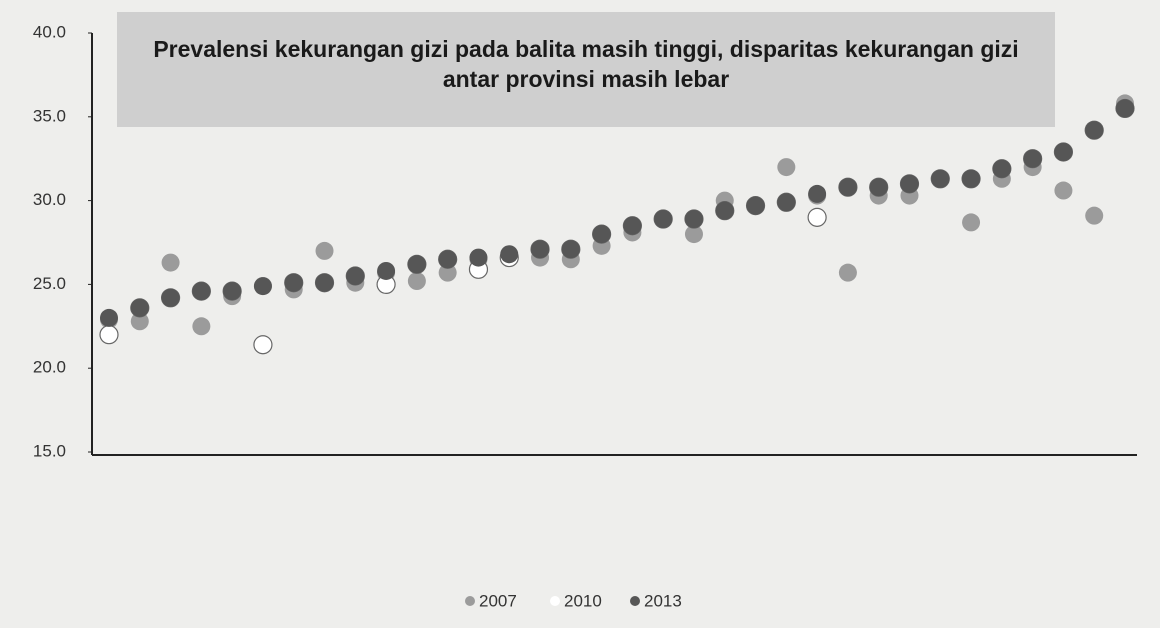 This screenshot has height=628, width=1160. I want to click on y-tick-label: 25.0, so click(49, 283).